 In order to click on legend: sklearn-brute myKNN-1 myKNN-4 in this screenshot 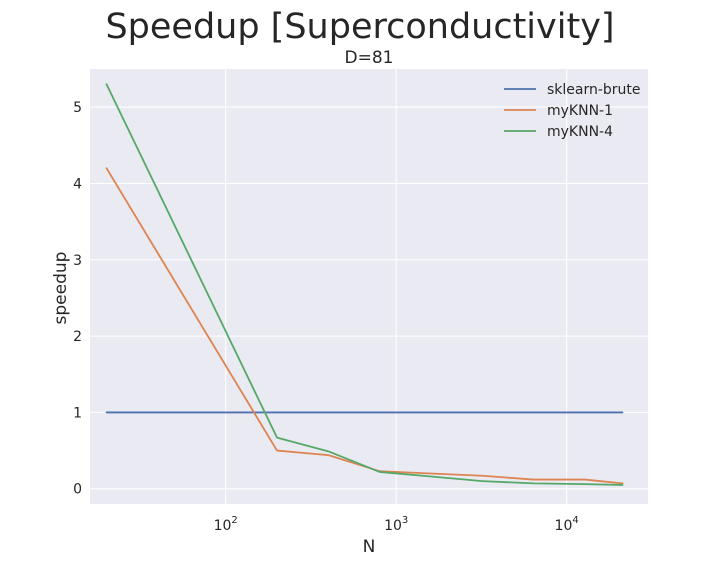, I will do `click(572, 111)`.